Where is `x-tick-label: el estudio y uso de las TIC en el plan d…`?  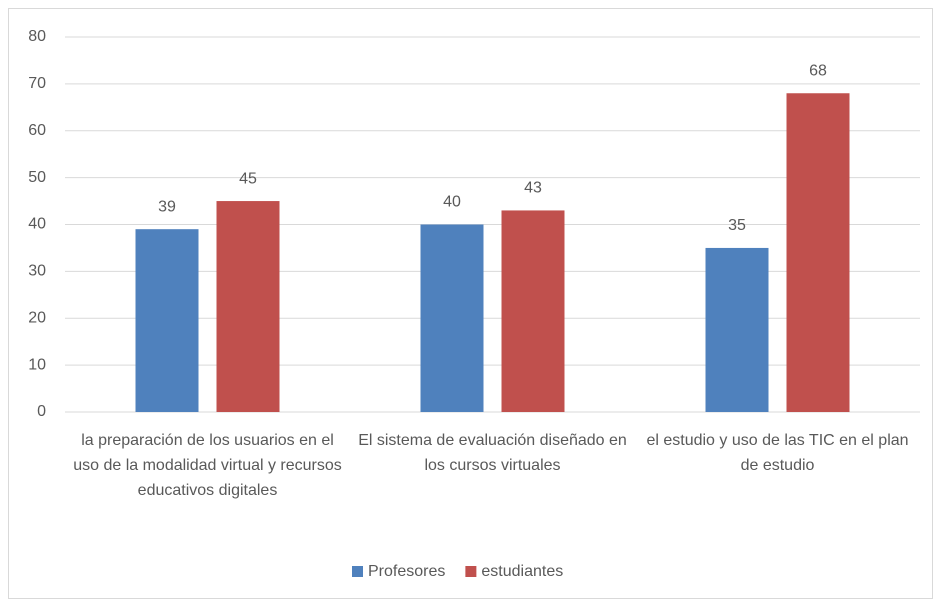
x-tick-label: el estudio y uso de las TIC en el plan d… is located at coordinates (777, 453).